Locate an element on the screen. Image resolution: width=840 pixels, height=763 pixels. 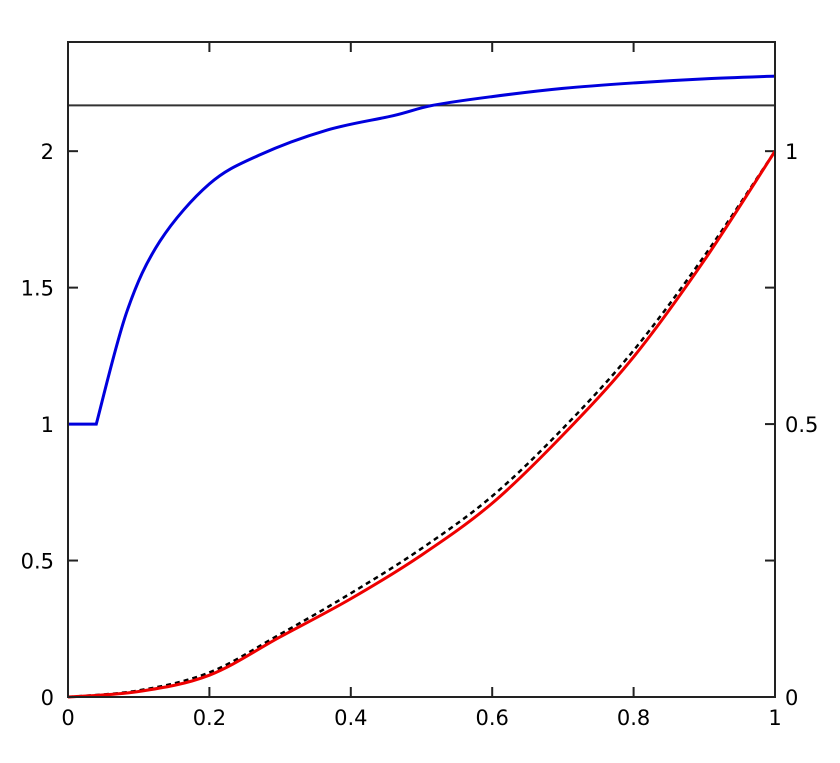
x-tick-label: 0 is located at coordinates (67, 718).